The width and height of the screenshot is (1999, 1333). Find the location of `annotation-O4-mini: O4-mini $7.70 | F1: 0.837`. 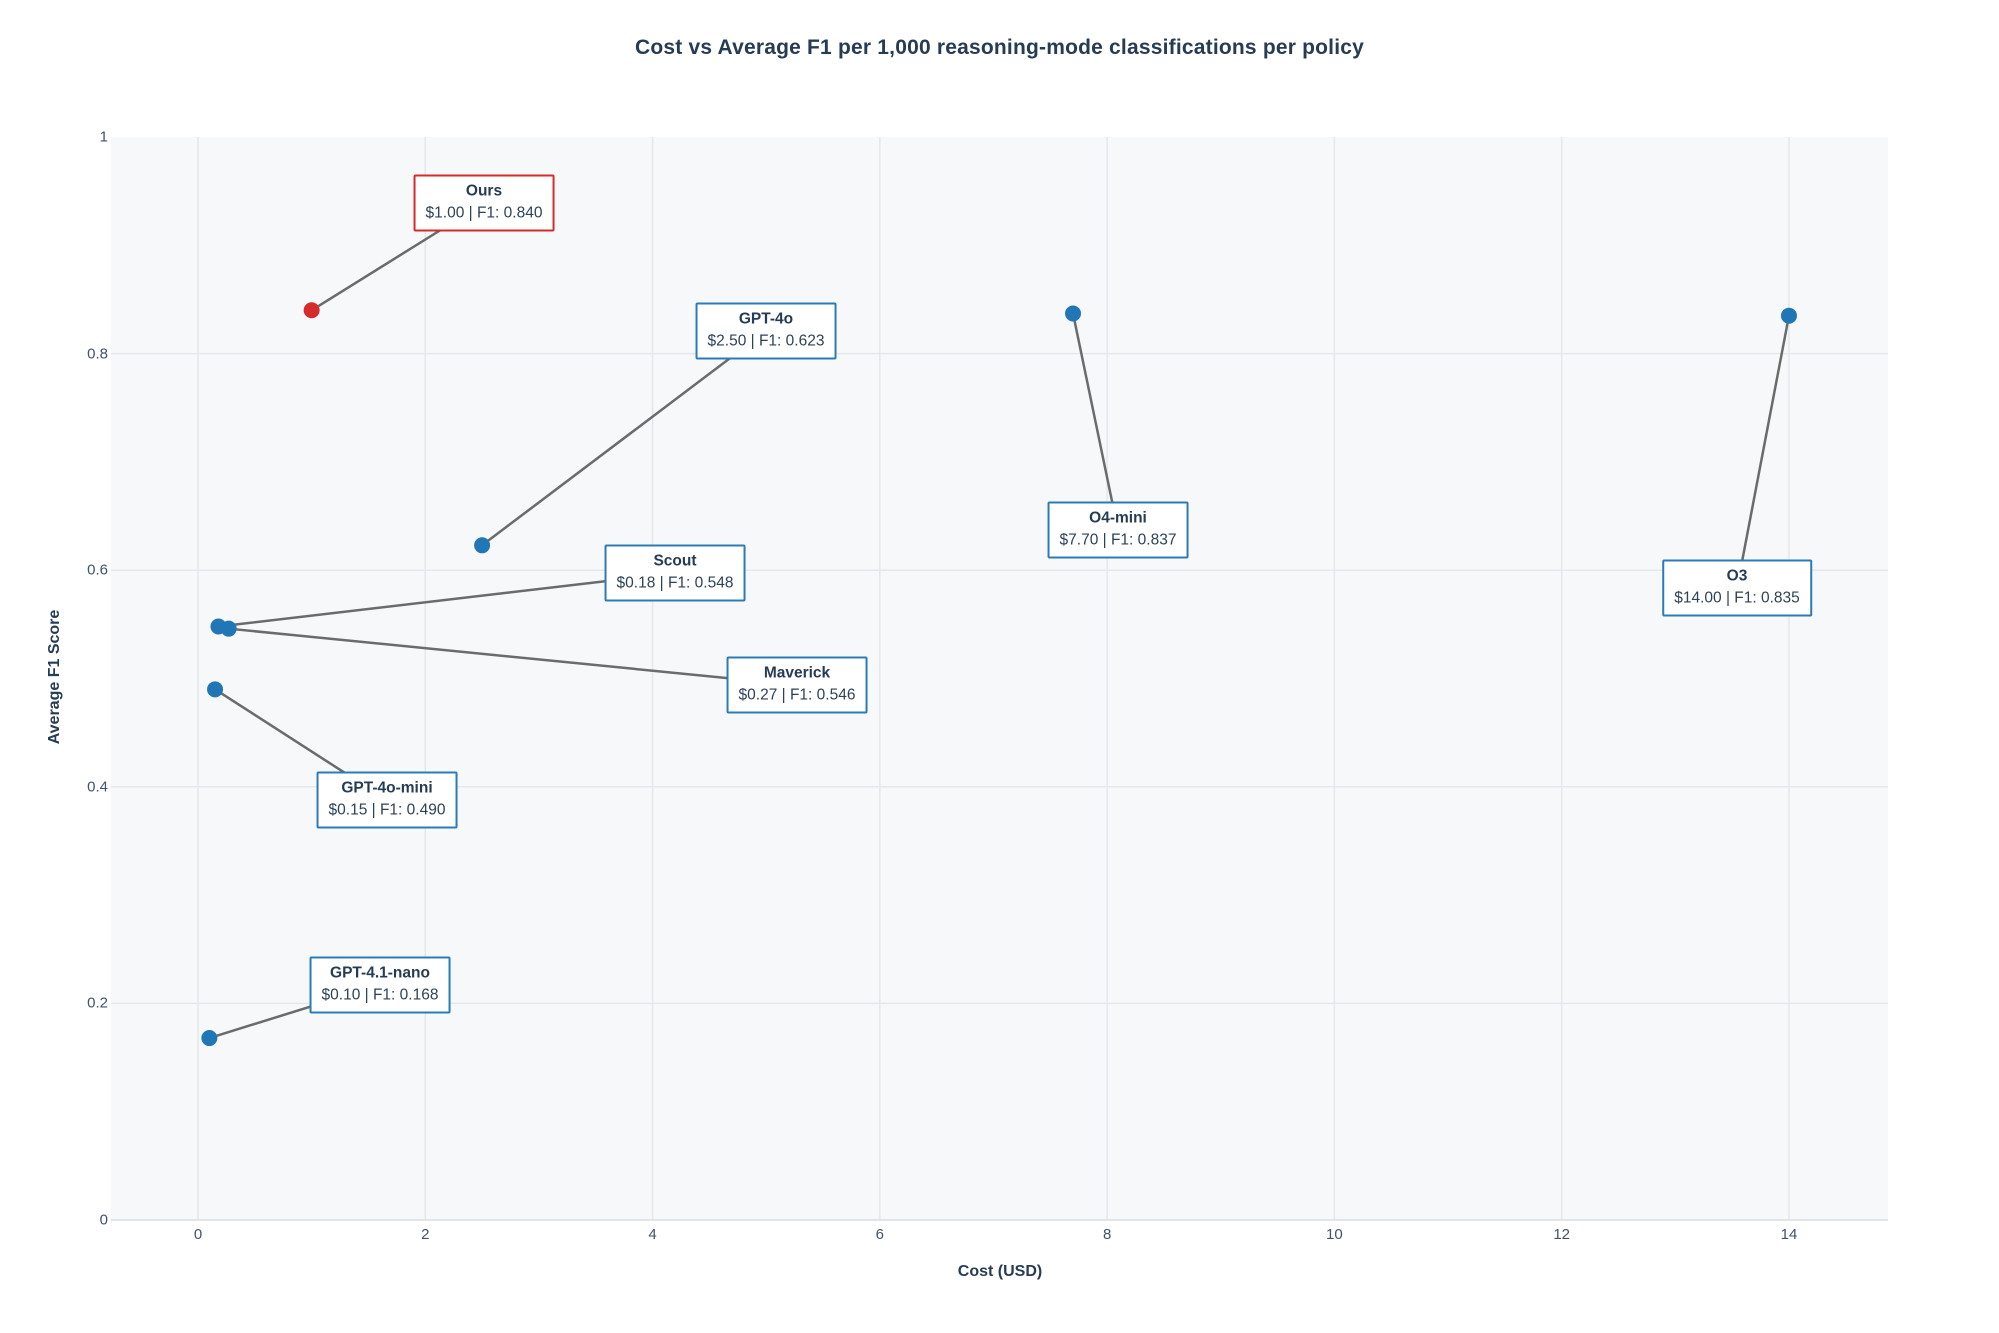

annotation-O4-mini: O4-mini $7.70 | F1: 0.837 is located at coordinates (1118, 530).